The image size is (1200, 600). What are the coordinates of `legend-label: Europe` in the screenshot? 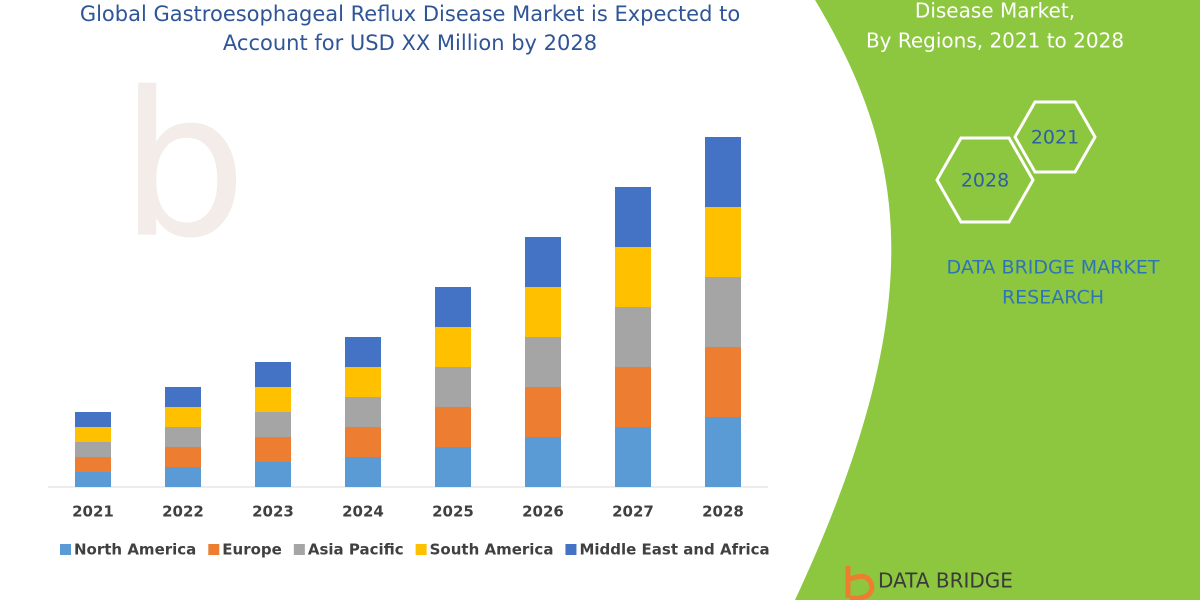 It's located at (252, 550).